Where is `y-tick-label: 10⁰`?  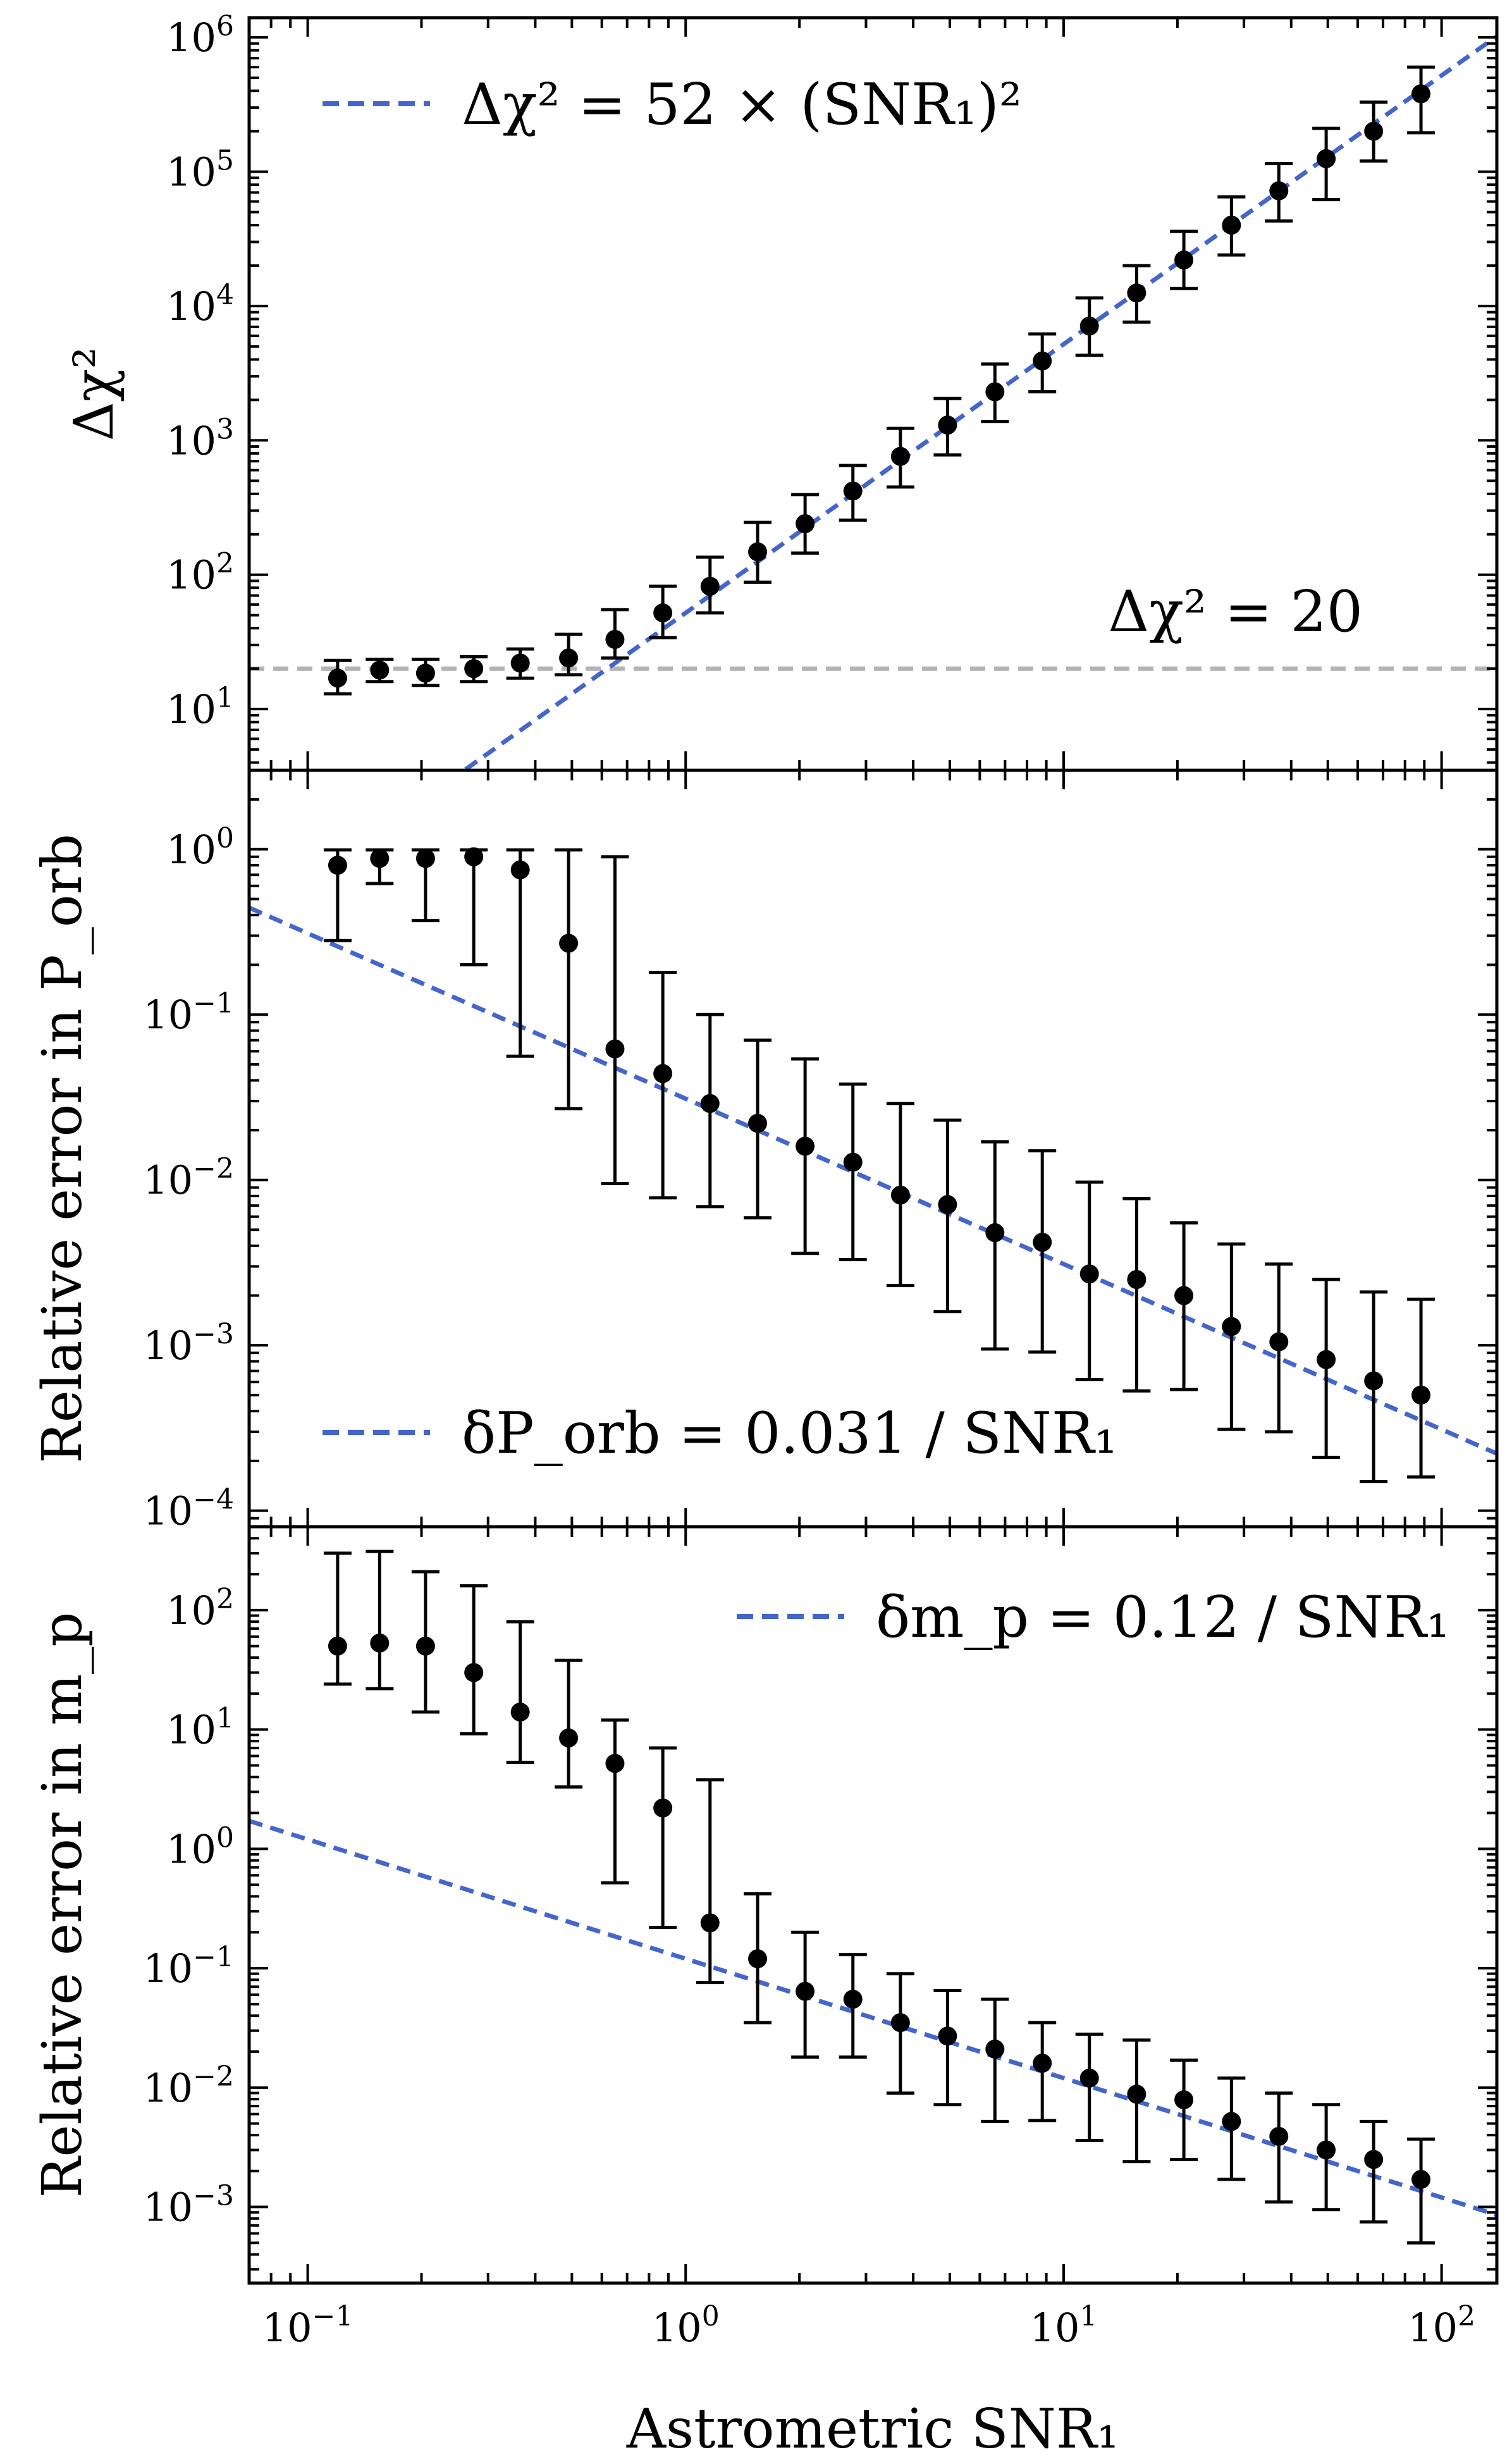 y-tick-label: 10⁰ is located at coordinates (200, 847).